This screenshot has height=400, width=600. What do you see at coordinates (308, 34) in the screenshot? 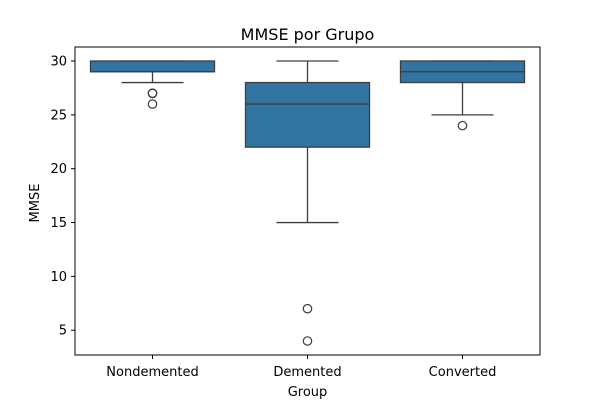
I see `chart-title: MMSE por Grupo` at bounding box center [308, 34].